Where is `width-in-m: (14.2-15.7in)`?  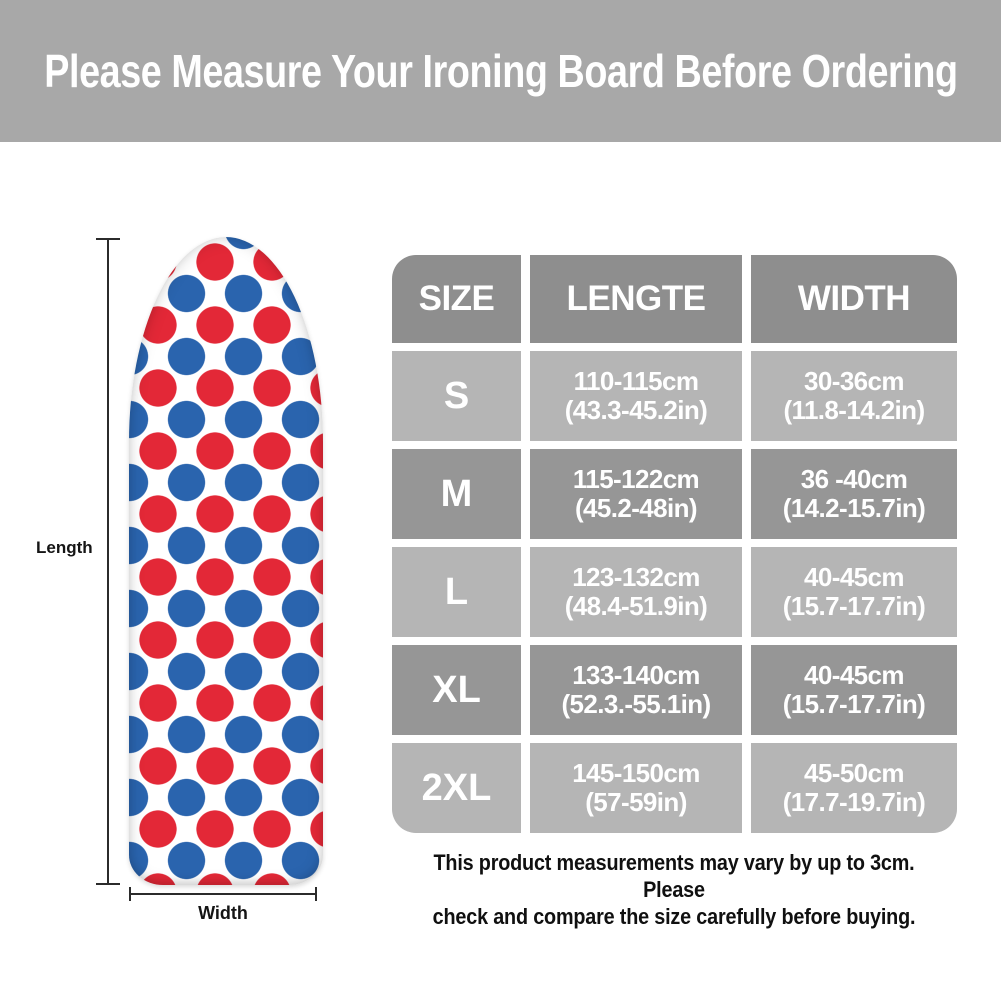
width-in-m: (14.2-15.7in) is located at coordinates (854, 508).